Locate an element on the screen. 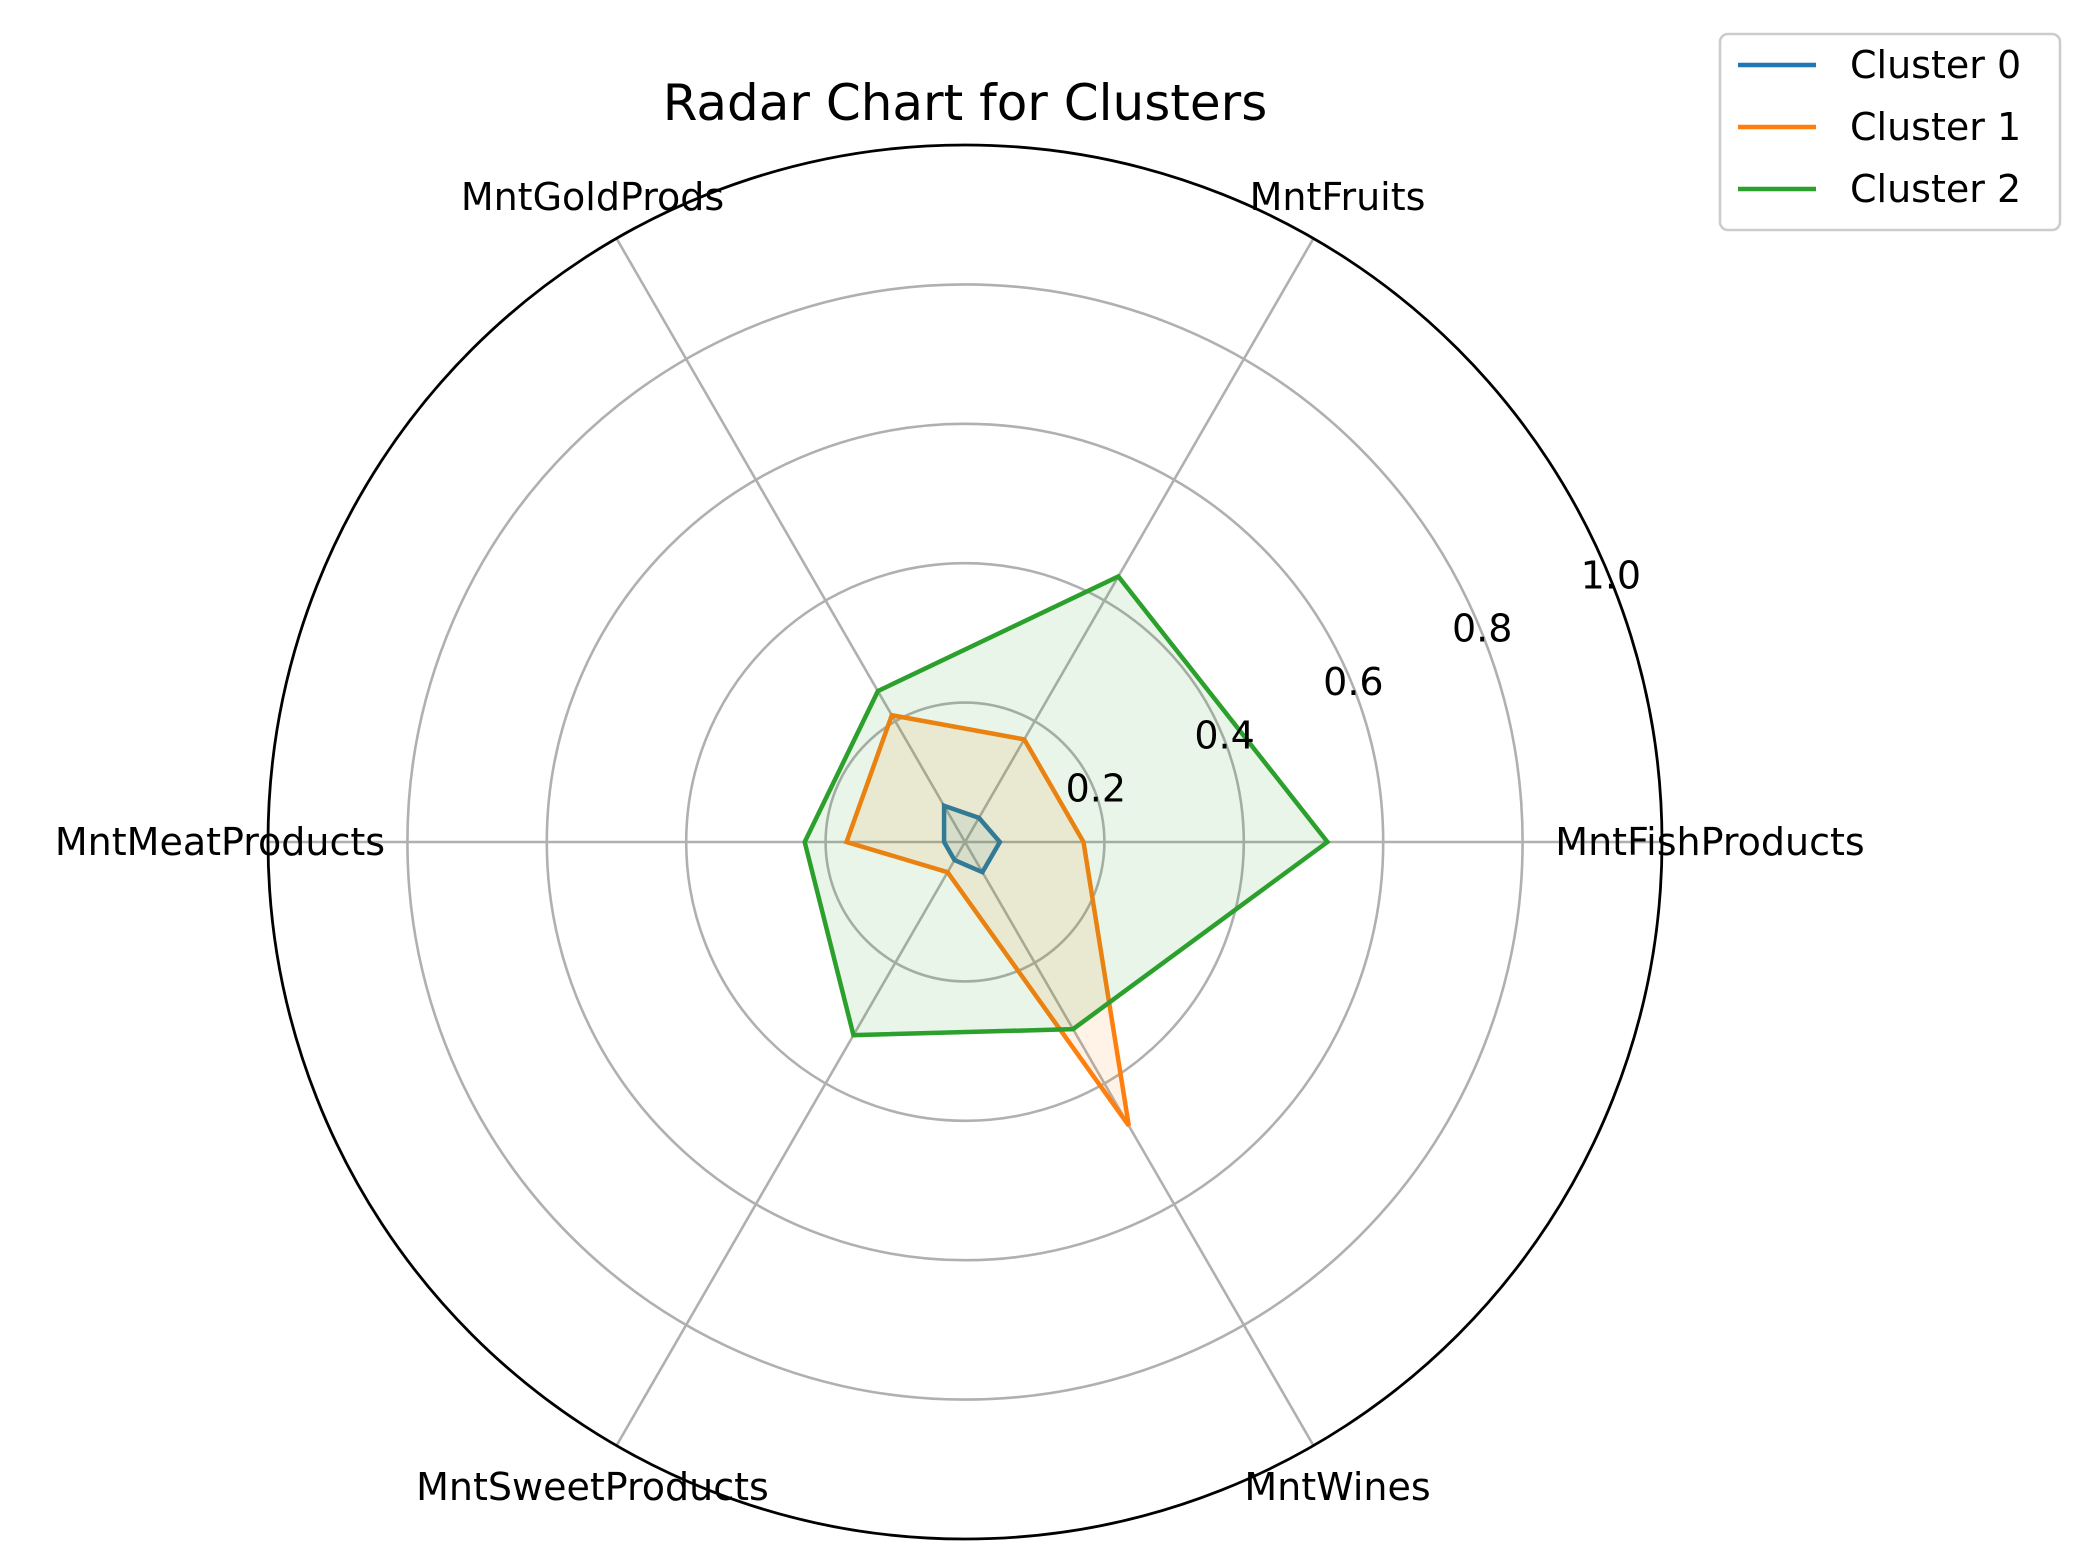 Image resolution: width=2080 pixels, height=1563 pixels. radial-tick-labels: 0.2 0.4 0.6 0.8 1.0 is located at coordinates (1354, 681).